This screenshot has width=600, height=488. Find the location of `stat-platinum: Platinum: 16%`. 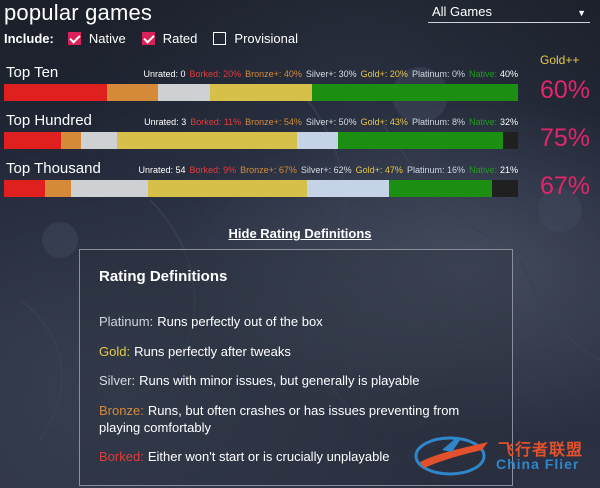

stat-platinum: Platinum: 16% is located at coordinates (435, 170).